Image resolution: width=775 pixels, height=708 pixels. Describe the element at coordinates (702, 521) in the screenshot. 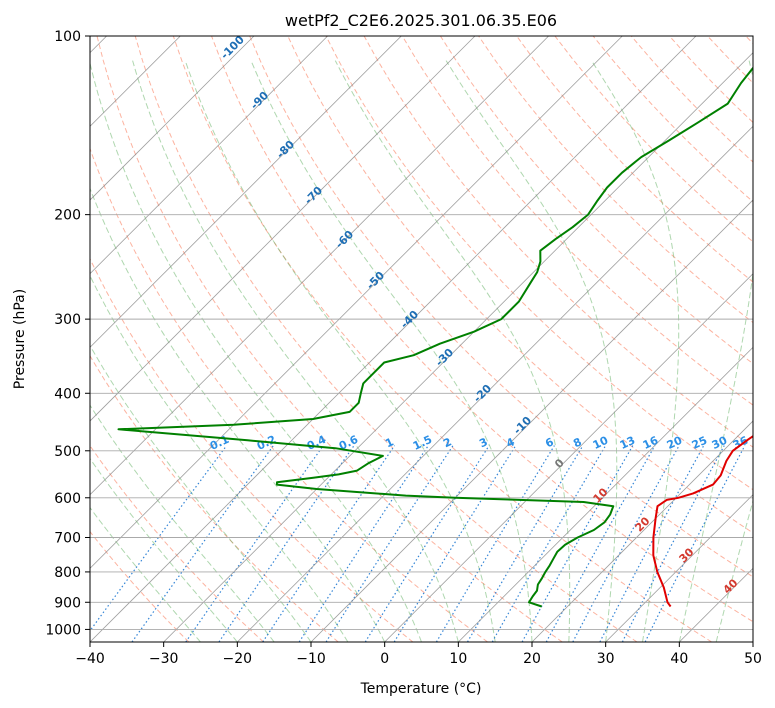

I see `temperature-profile-line` at that location.